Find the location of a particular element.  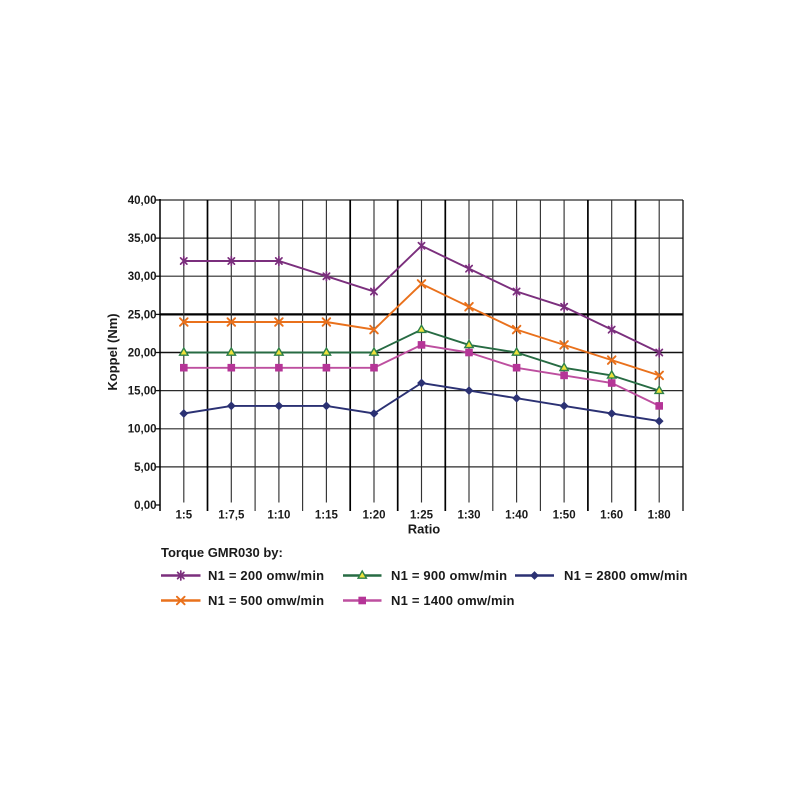

svg-text: 35,00 is located at coordinates (142, 239).